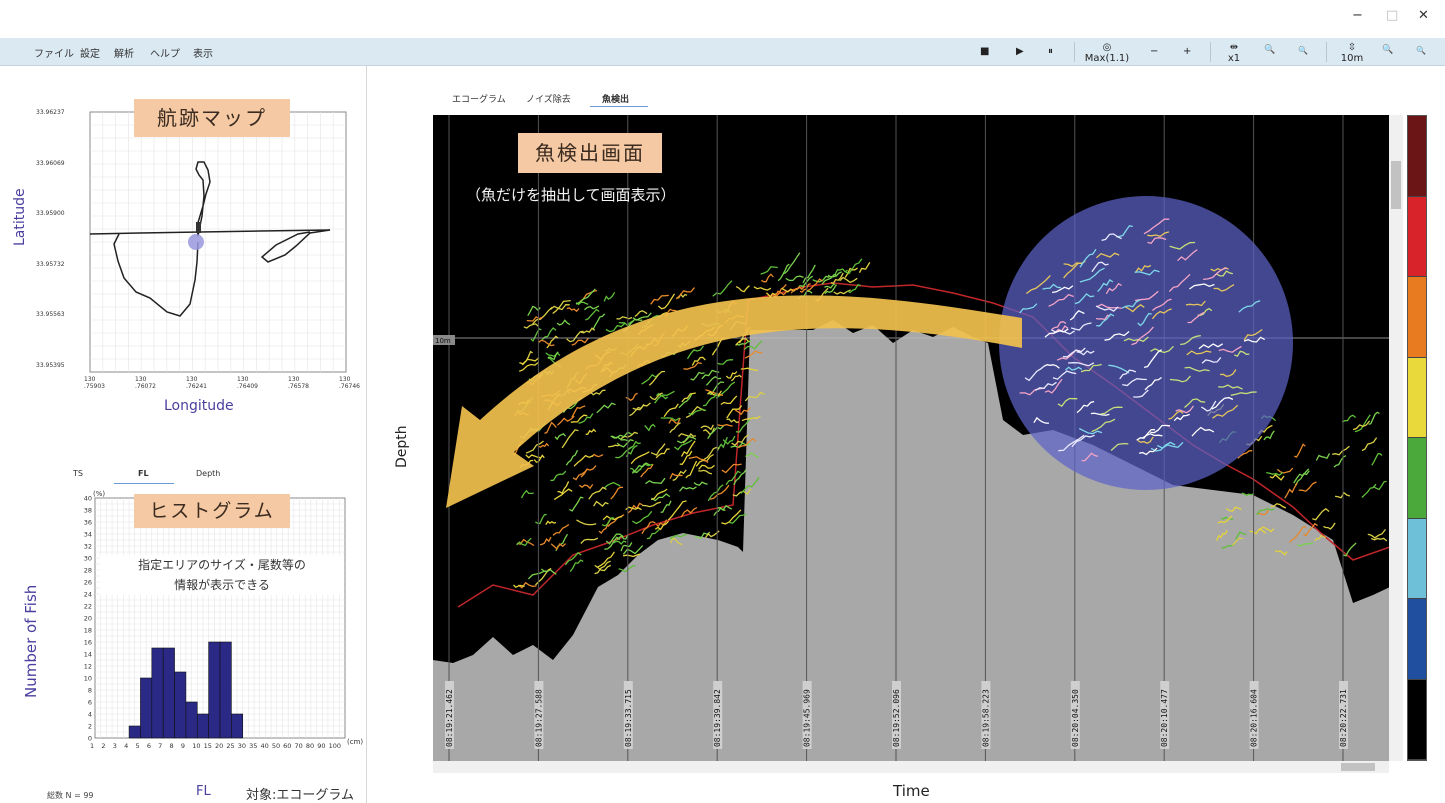 The height and width of the screenshot is (803, 1445). What do you see at coordinates (88, 547) in the screenshot?
I see `histogram-y-tick-label: 32` at bounding box center [88, 547].